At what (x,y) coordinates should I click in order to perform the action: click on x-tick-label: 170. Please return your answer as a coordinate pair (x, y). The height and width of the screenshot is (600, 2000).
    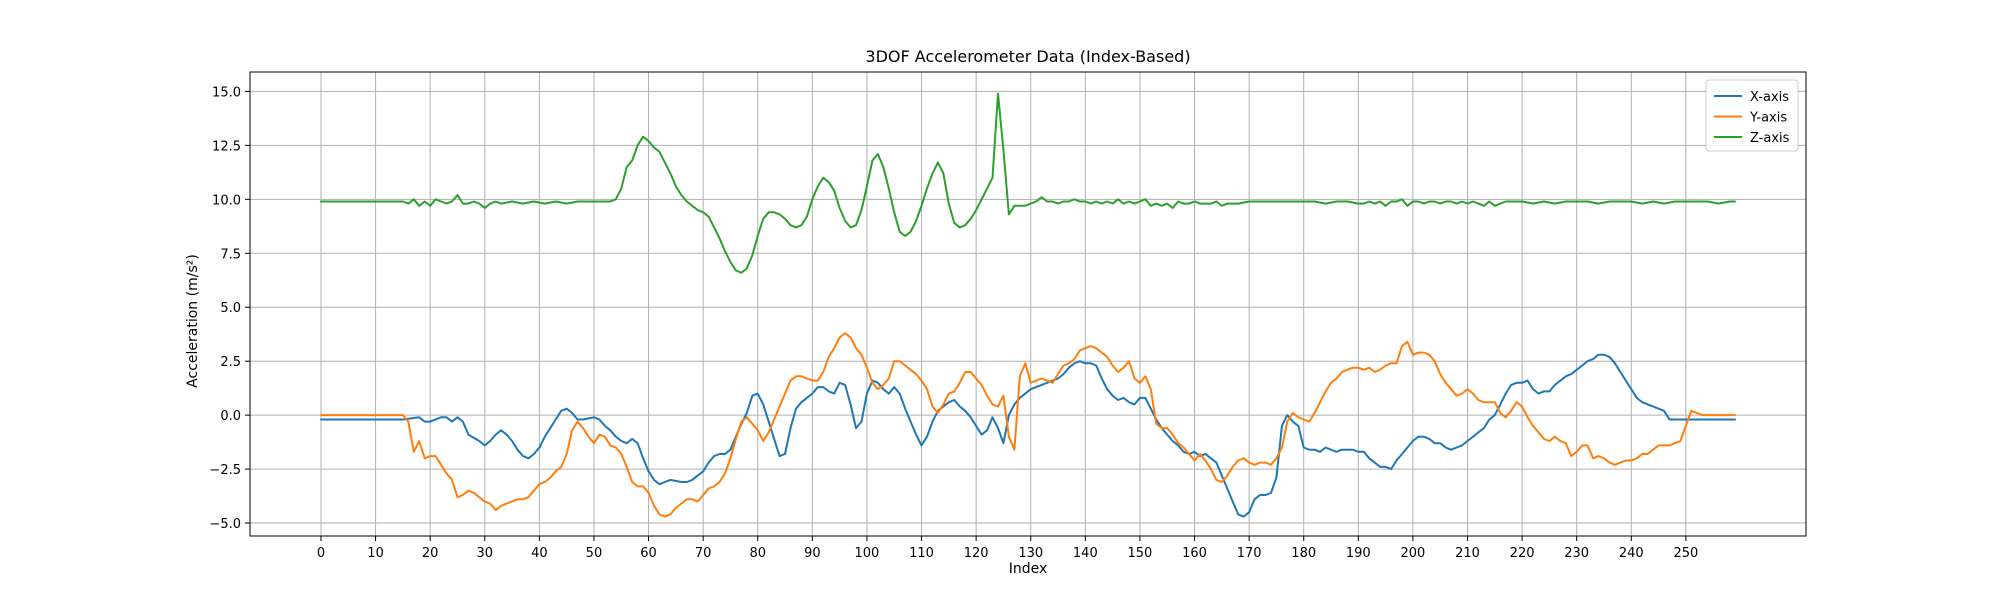
    Looking at the image, I should click on (1249, 553).